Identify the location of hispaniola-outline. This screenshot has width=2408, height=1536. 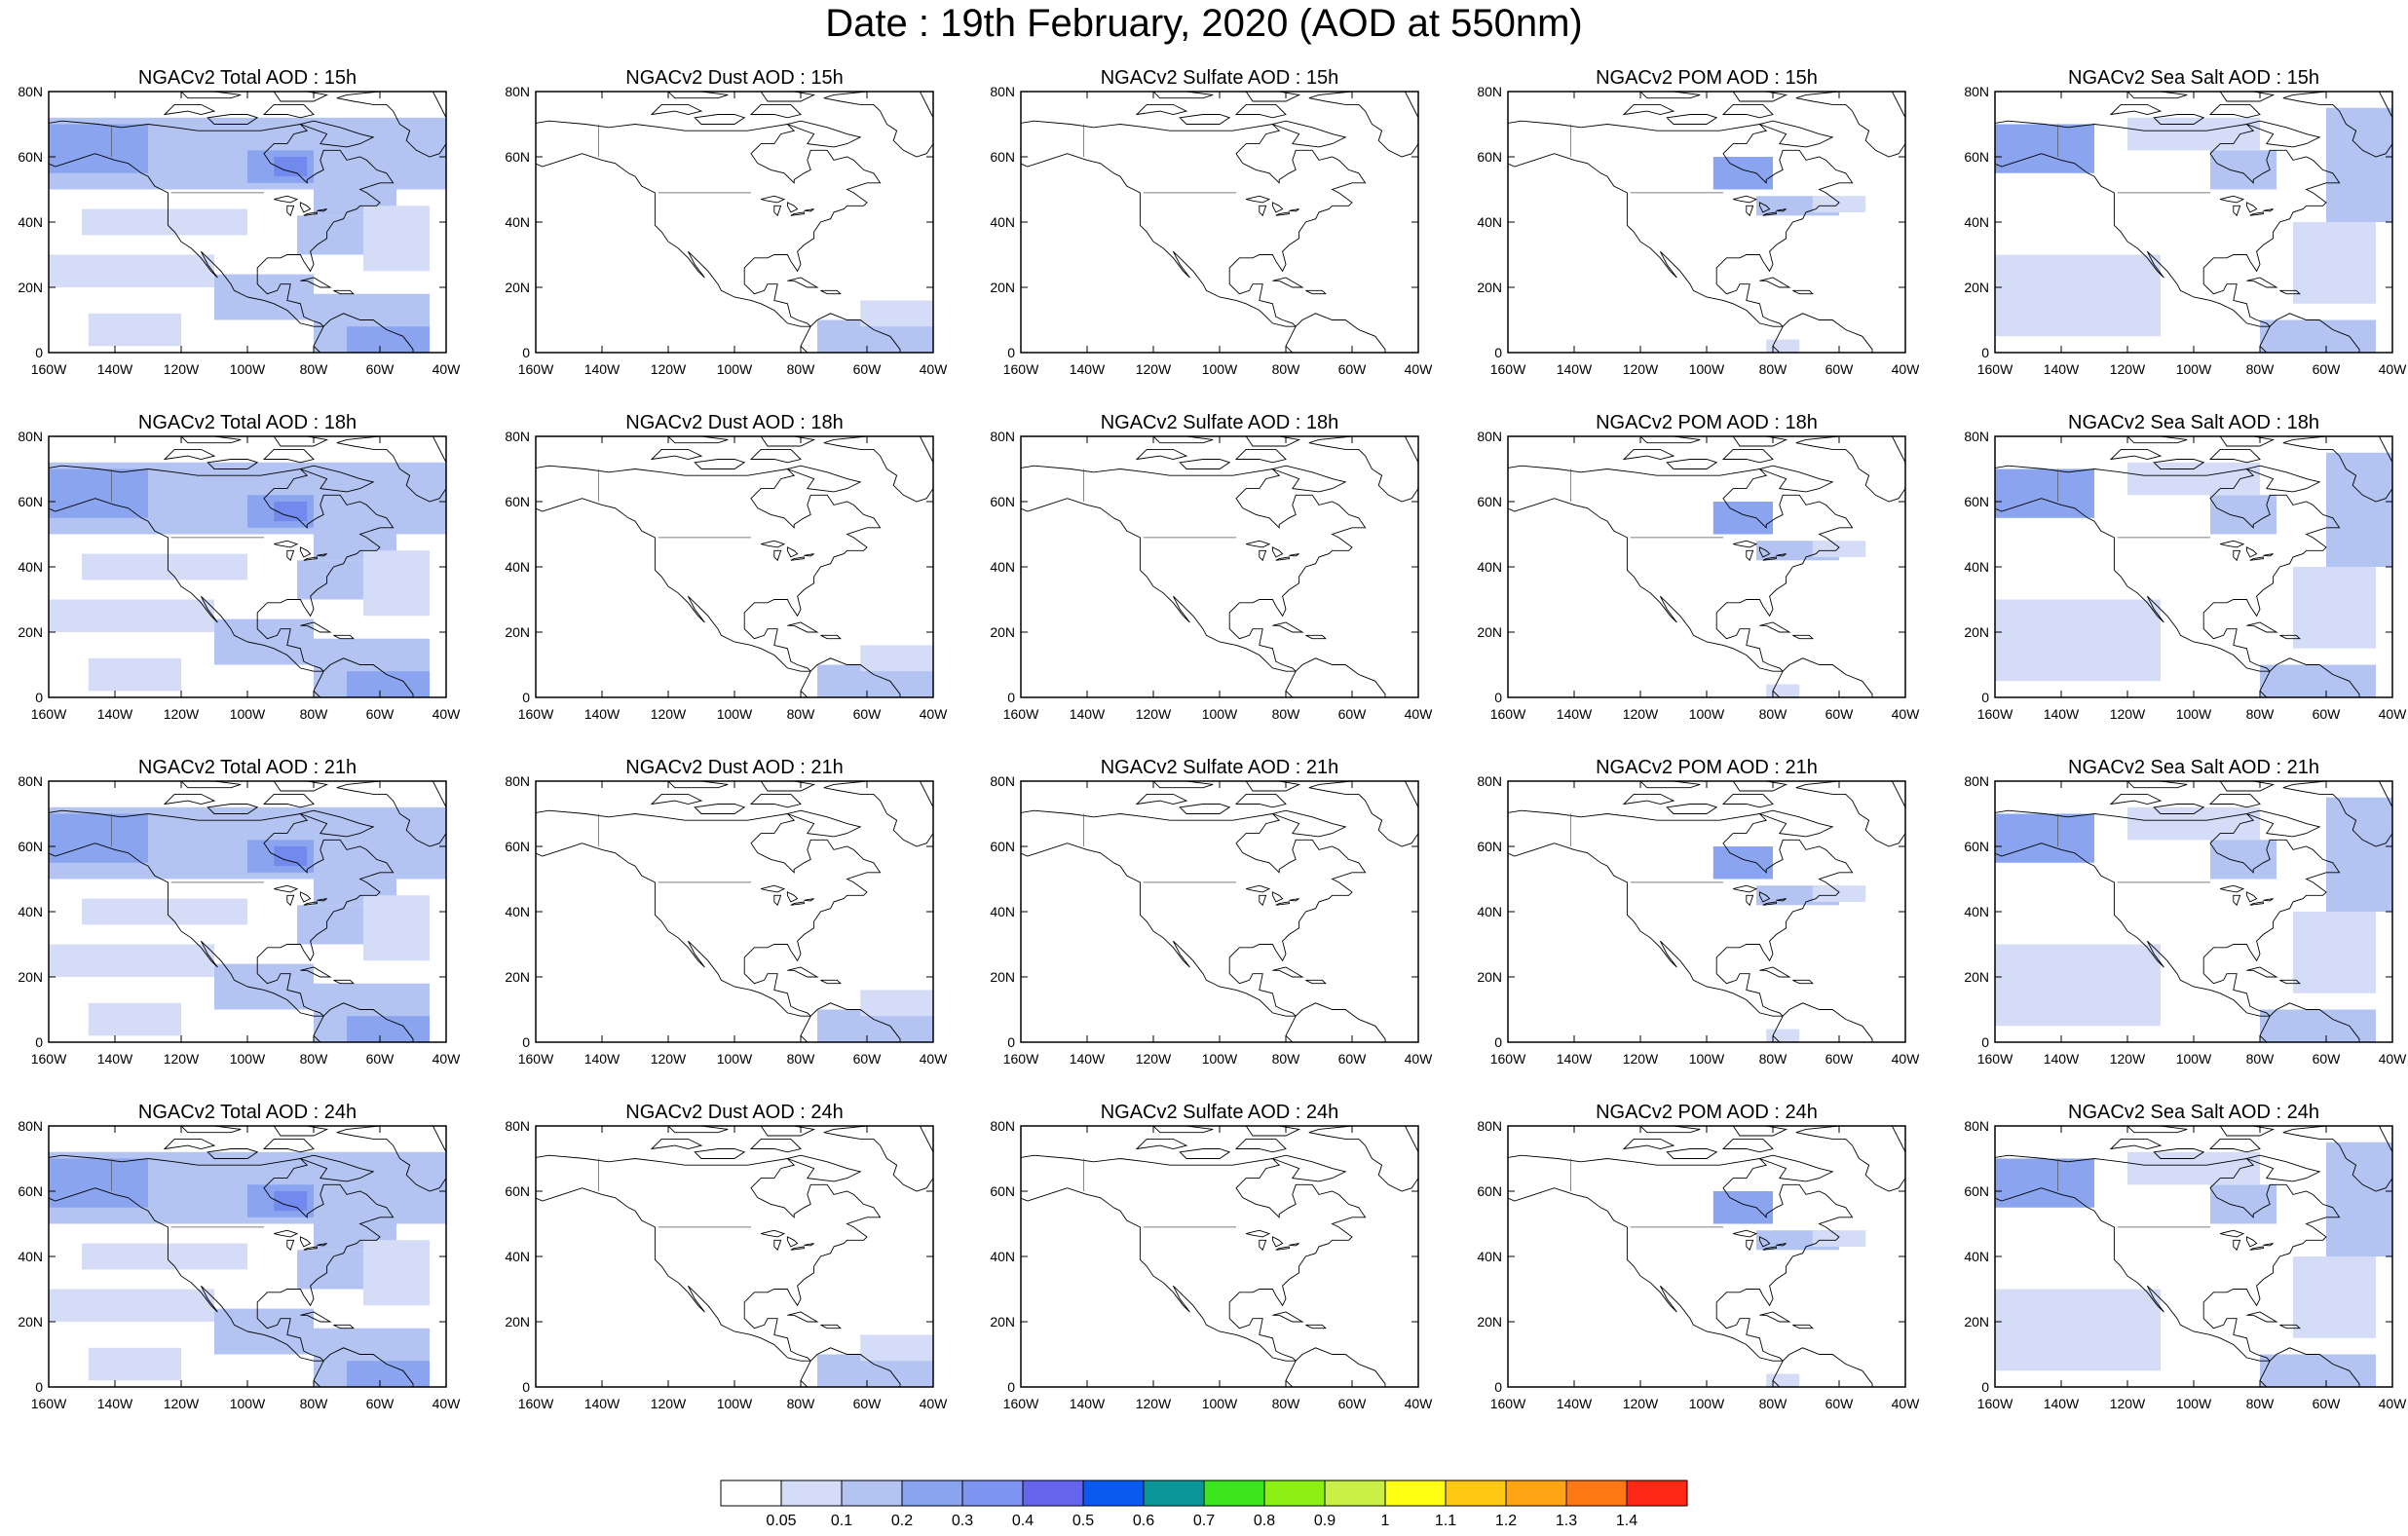
(2290, 292).